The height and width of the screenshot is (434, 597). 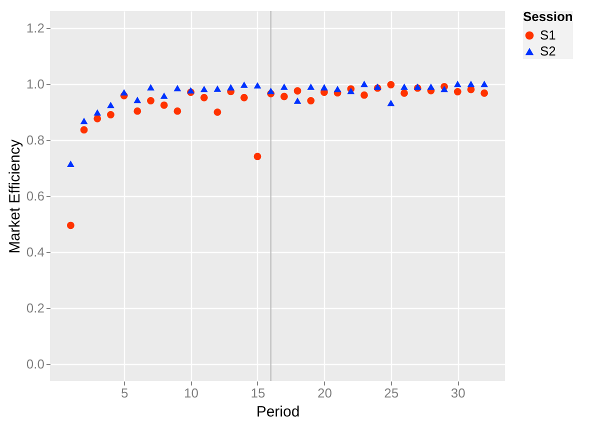 I want to click on legend-label: S1, so click(x=548, y=35).